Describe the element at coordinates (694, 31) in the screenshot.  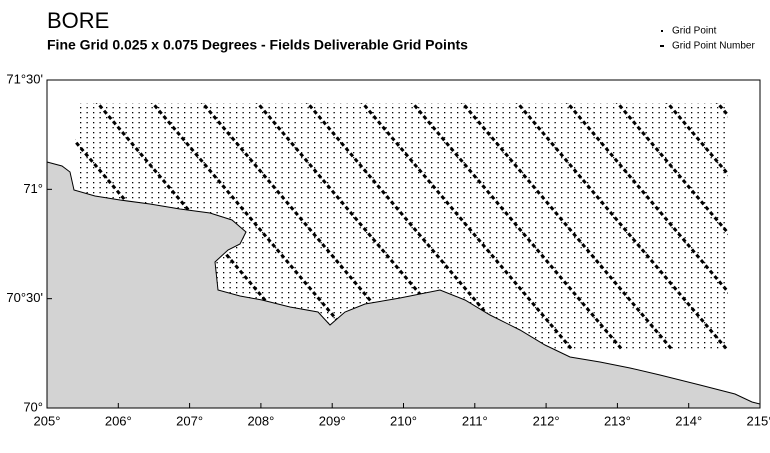
I see `legend-entry: Grid Point` at that location.